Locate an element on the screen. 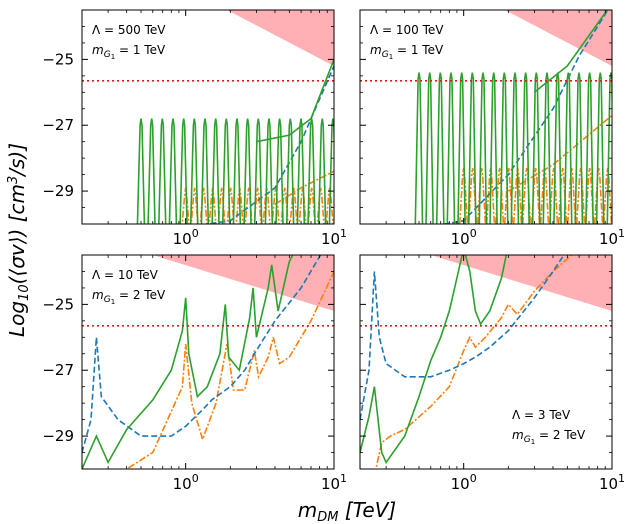 Image resolution: width=627 pixels, height=524 pixels. y-axis-title: Log10(⟨σv⟩) [cm3/s)] is located at coordinates (18, 240).